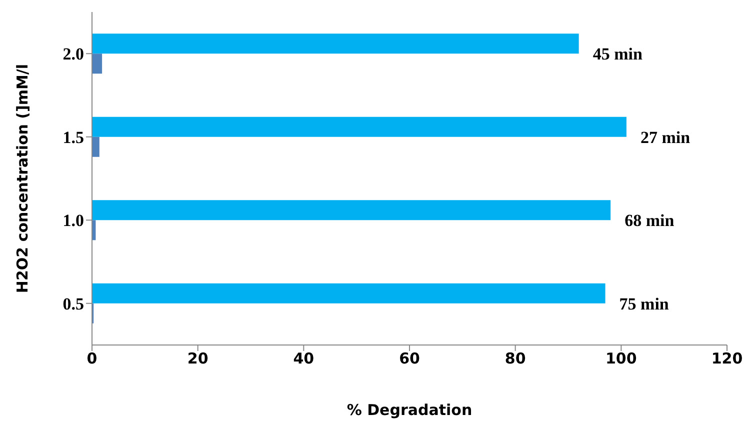 The height and width of the screenshot is (423, 745). What do you see at coordinates (409, 359) in the screenshot?
I see `x-tick-label: 60` at bounding box center [409, 359].